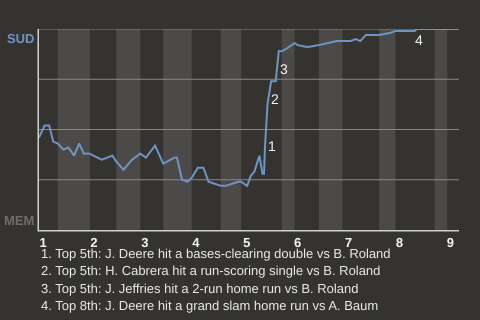 This screenshot has width=480, height=320. Describe the element at coordinates (19, 220) in the screenshot. I see `text: MEM` at that location.